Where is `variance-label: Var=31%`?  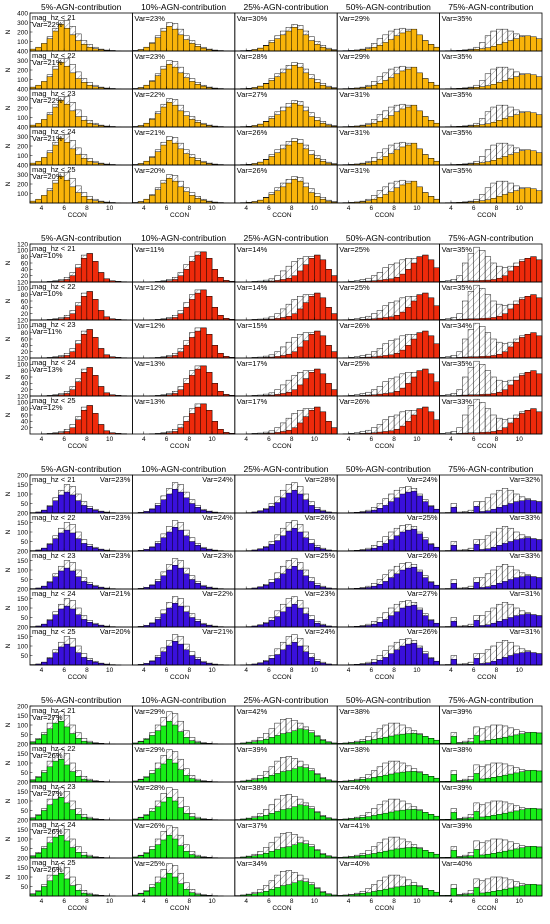 variance-label: Var=31% is located at coordinates (354, 94).